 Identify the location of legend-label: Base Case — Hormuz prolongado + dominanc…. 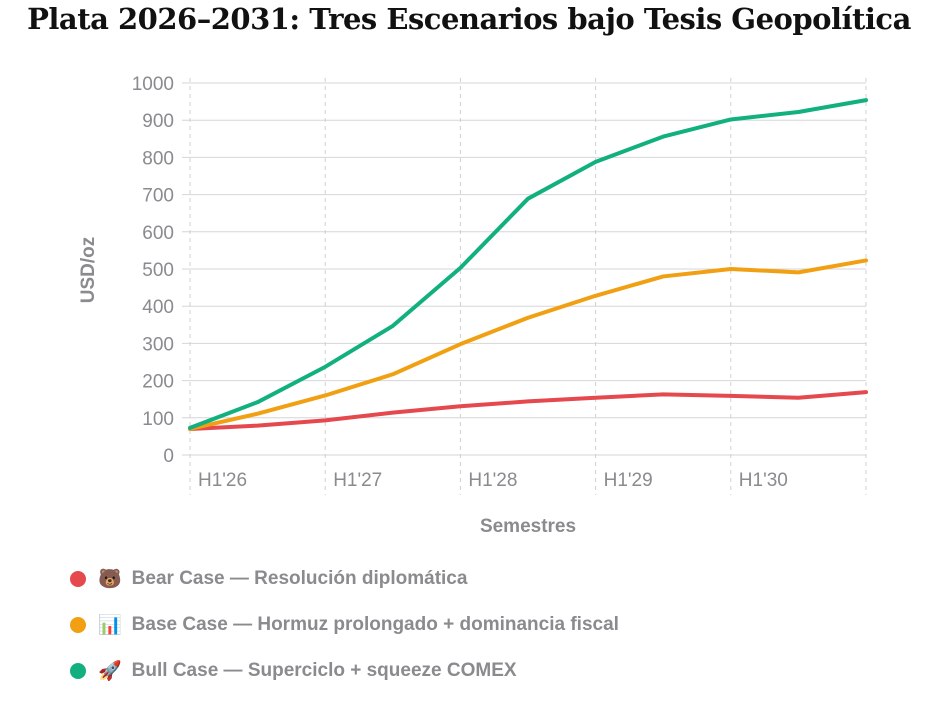
(375, 624).